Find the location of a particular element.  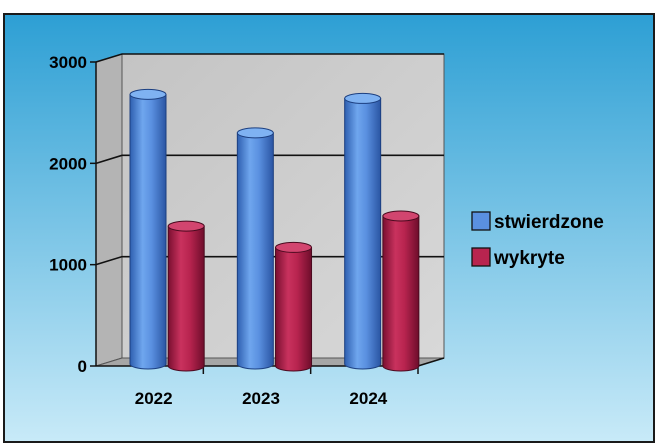

legend-label-stwierdzone: stwierdzone is located at coordinates (549, 222).